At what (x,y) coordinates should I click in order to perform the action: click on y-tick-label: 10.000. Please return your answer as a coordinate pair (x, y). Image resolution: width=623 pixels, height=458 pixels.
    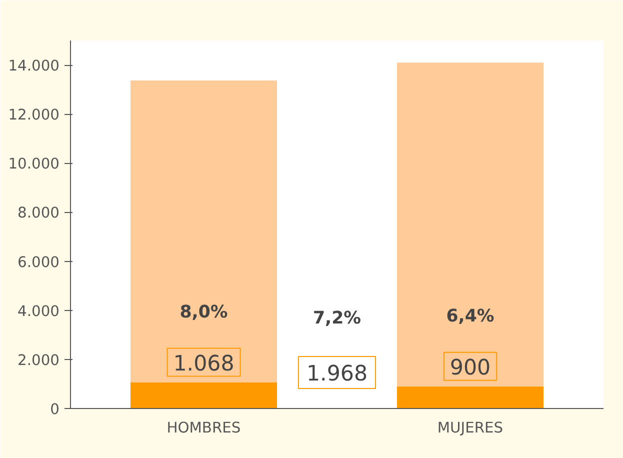
    Looking at the image, I should click on (34, 164).